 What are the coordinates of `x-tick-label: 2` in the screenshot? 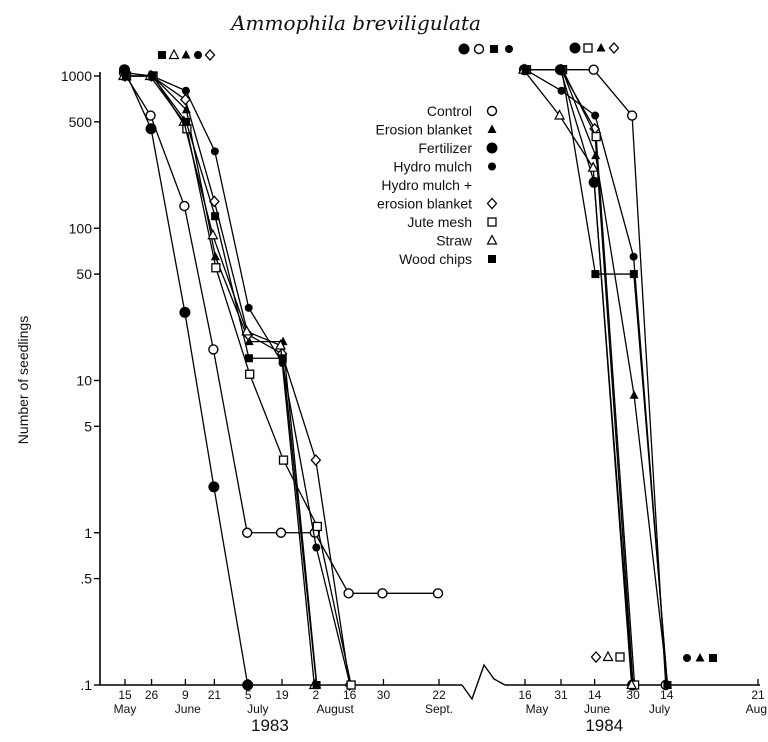 It's located at (315, 695).